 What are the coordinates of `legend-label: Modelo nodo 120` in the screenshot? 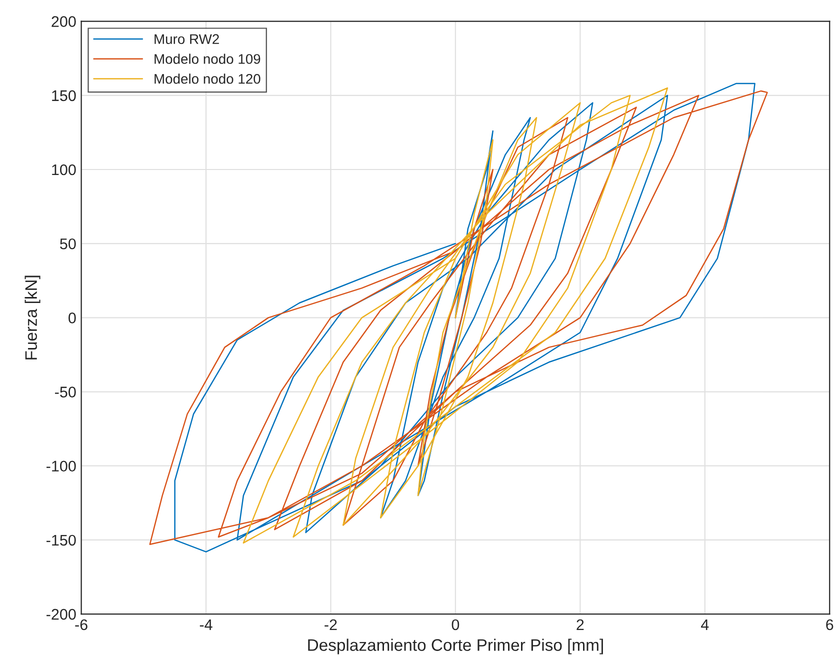 It's located at (207, 79).